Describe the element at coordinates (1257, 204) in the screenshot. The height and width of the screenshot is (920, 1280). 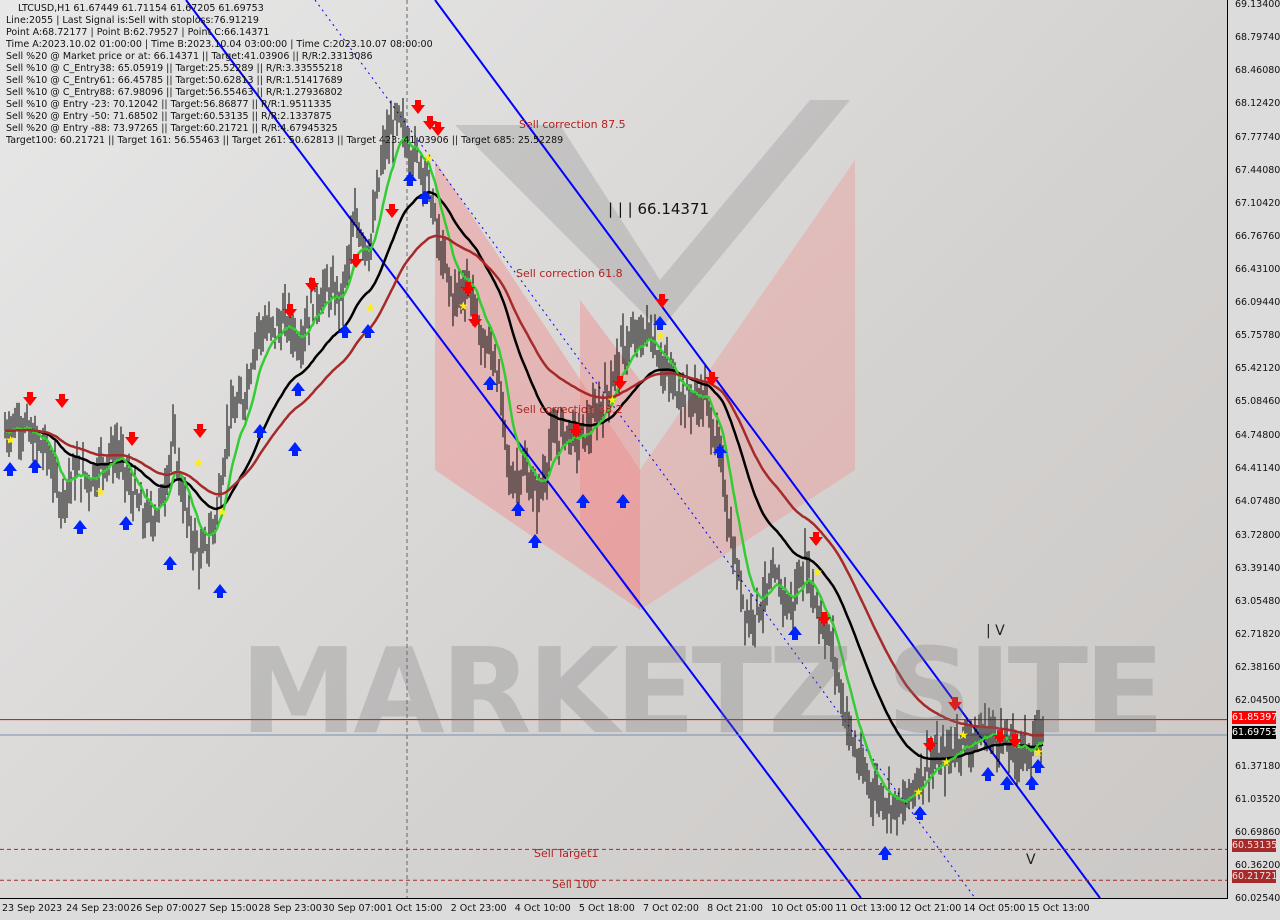
I see `y-tick-label: 67.10420` at that location.